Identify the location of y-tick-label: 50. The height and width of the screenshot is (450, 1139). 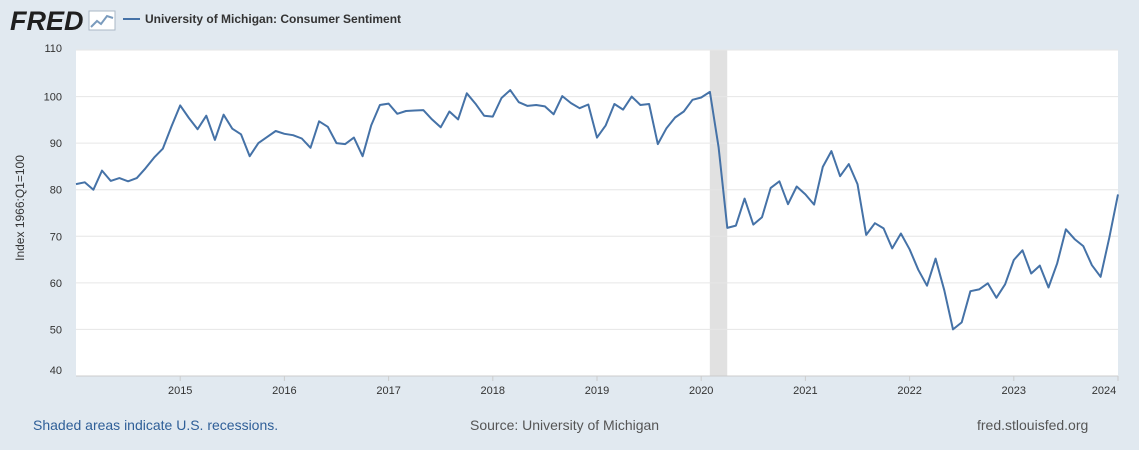
(56, 330).